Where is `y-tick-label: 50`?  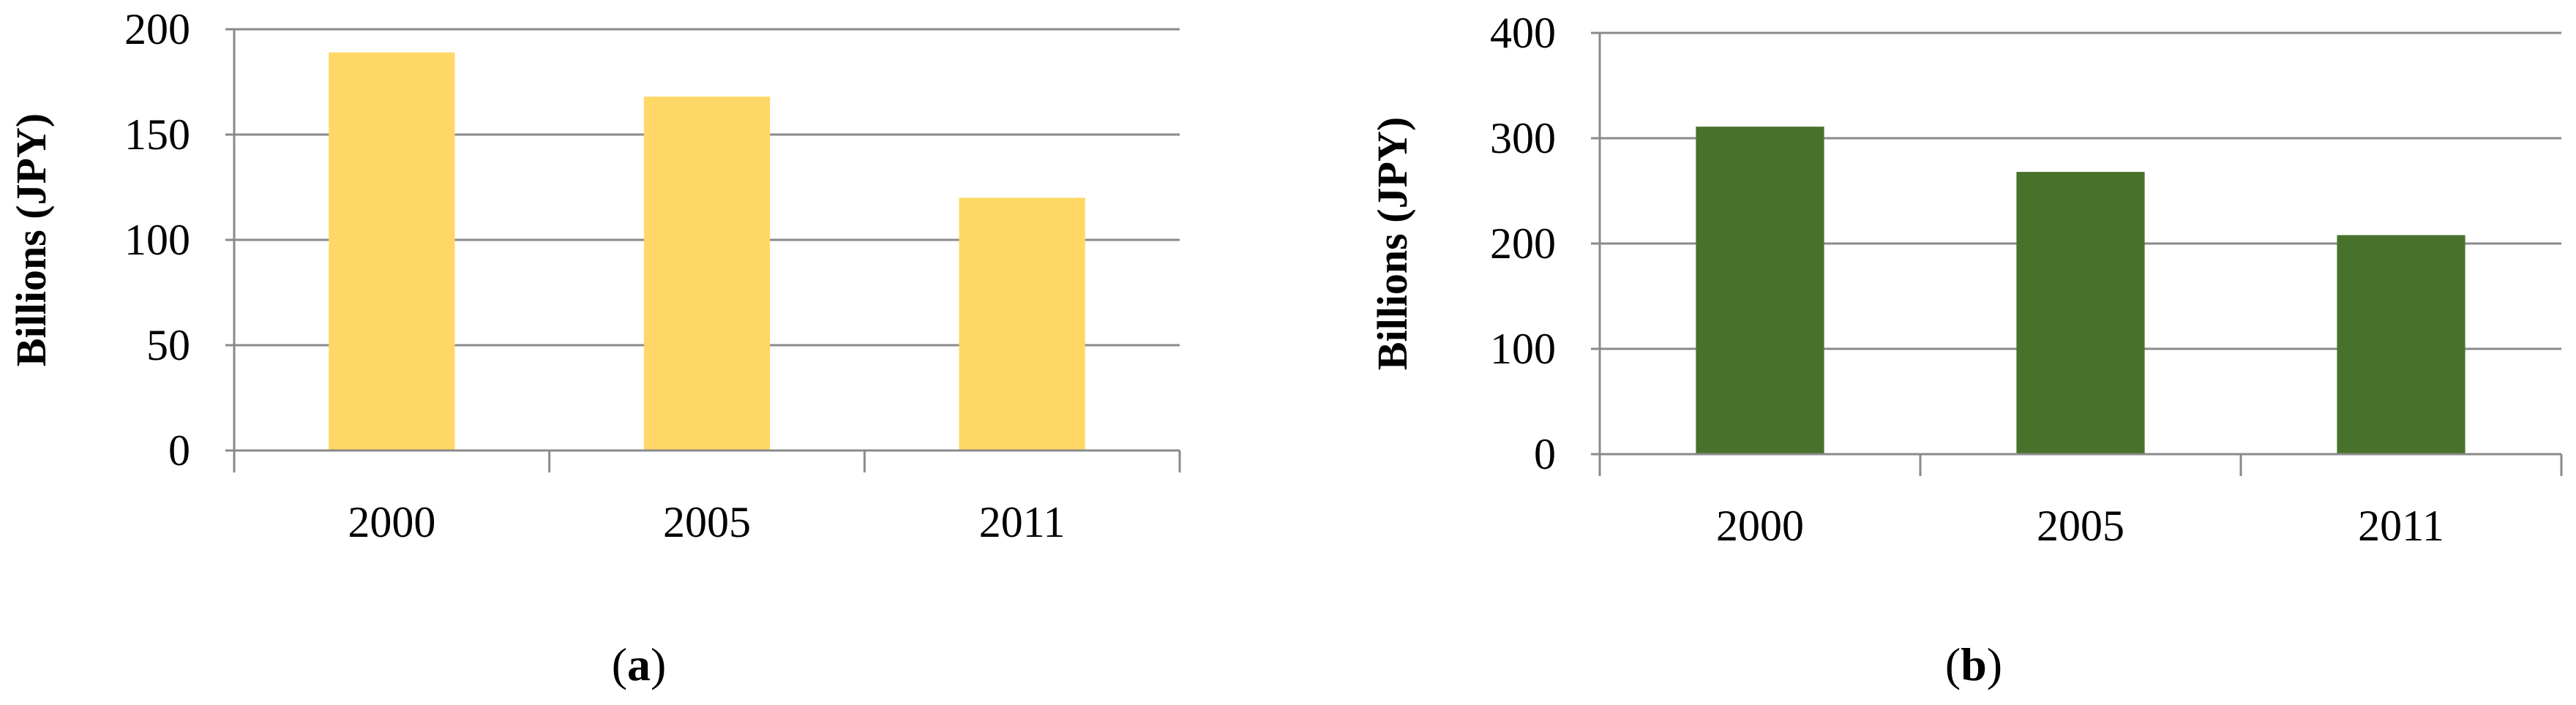 y-tick-label: 50 is located at coordinates (168, 345).